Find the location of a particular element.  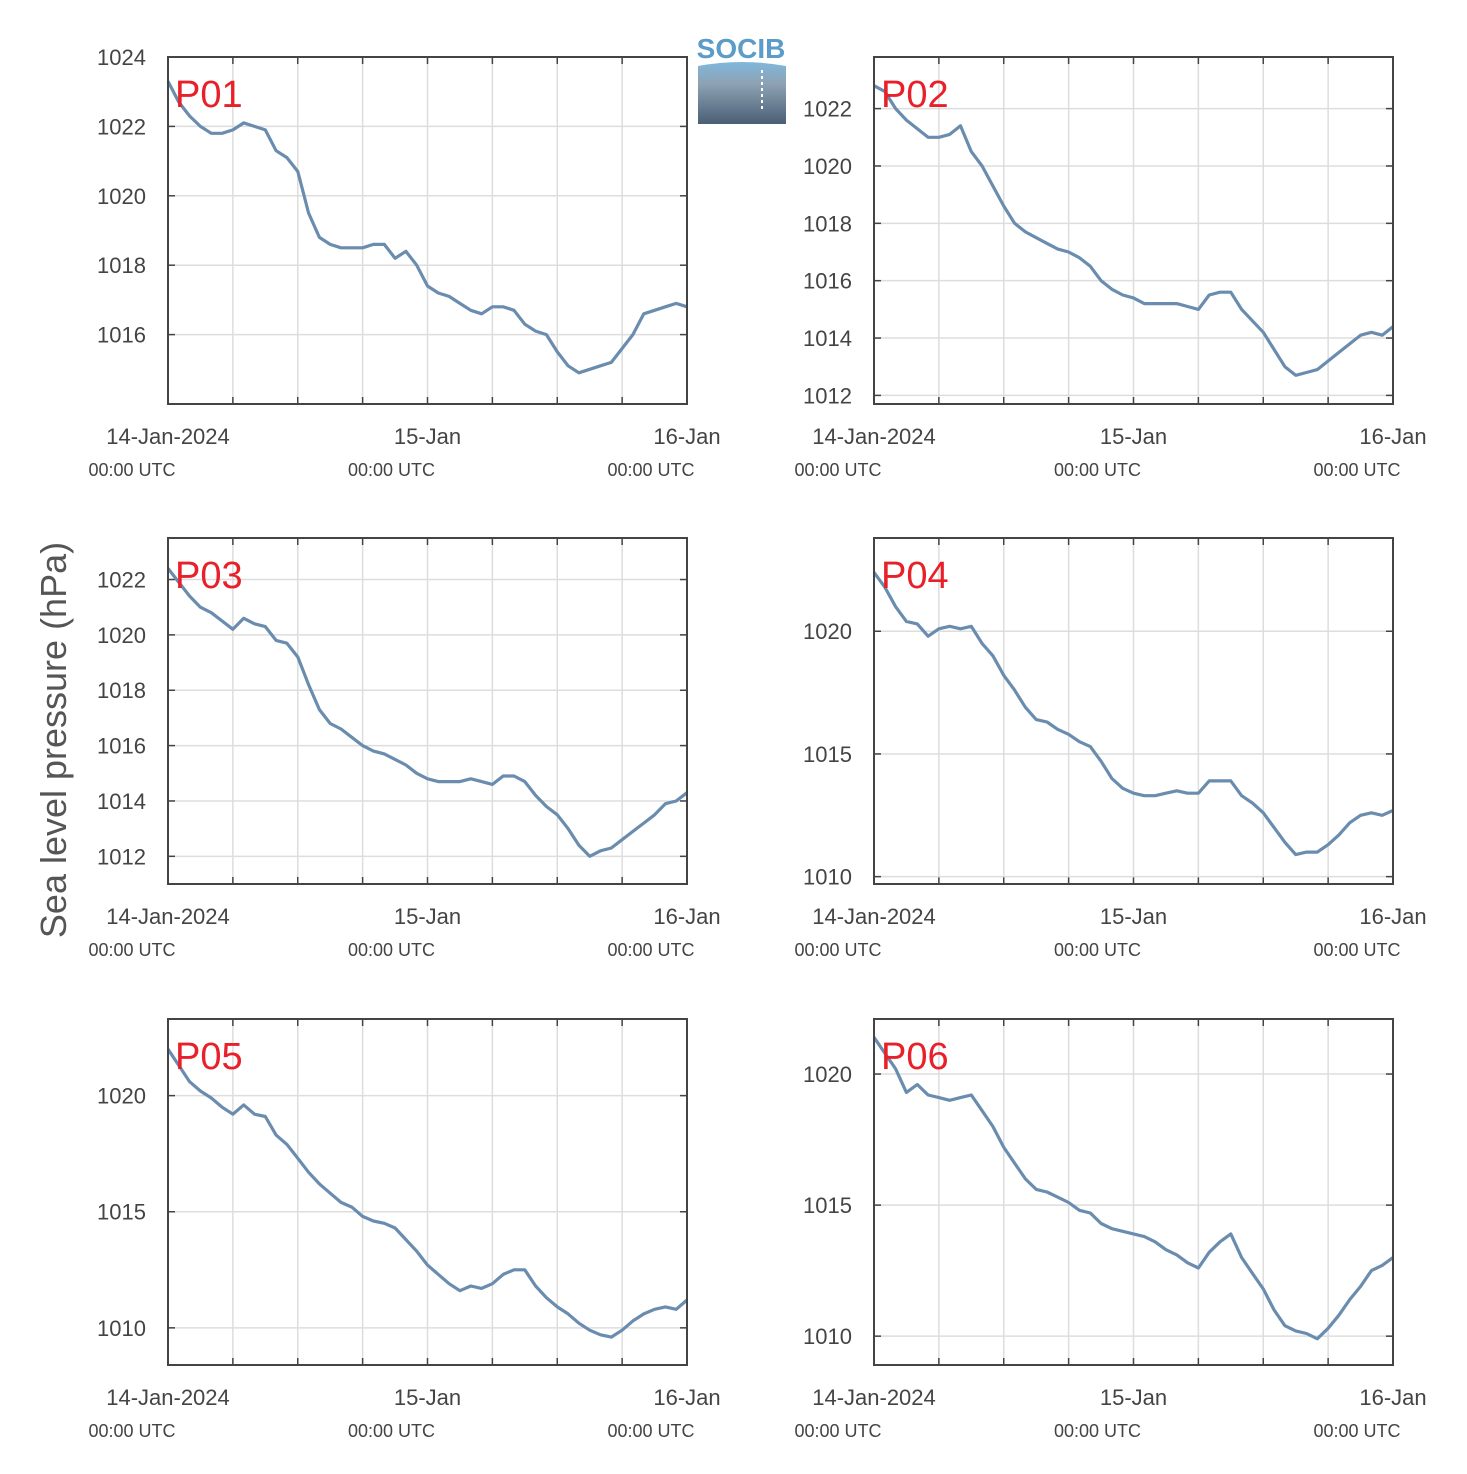

socib-logo-emblem is located at coordinates (742, 93).